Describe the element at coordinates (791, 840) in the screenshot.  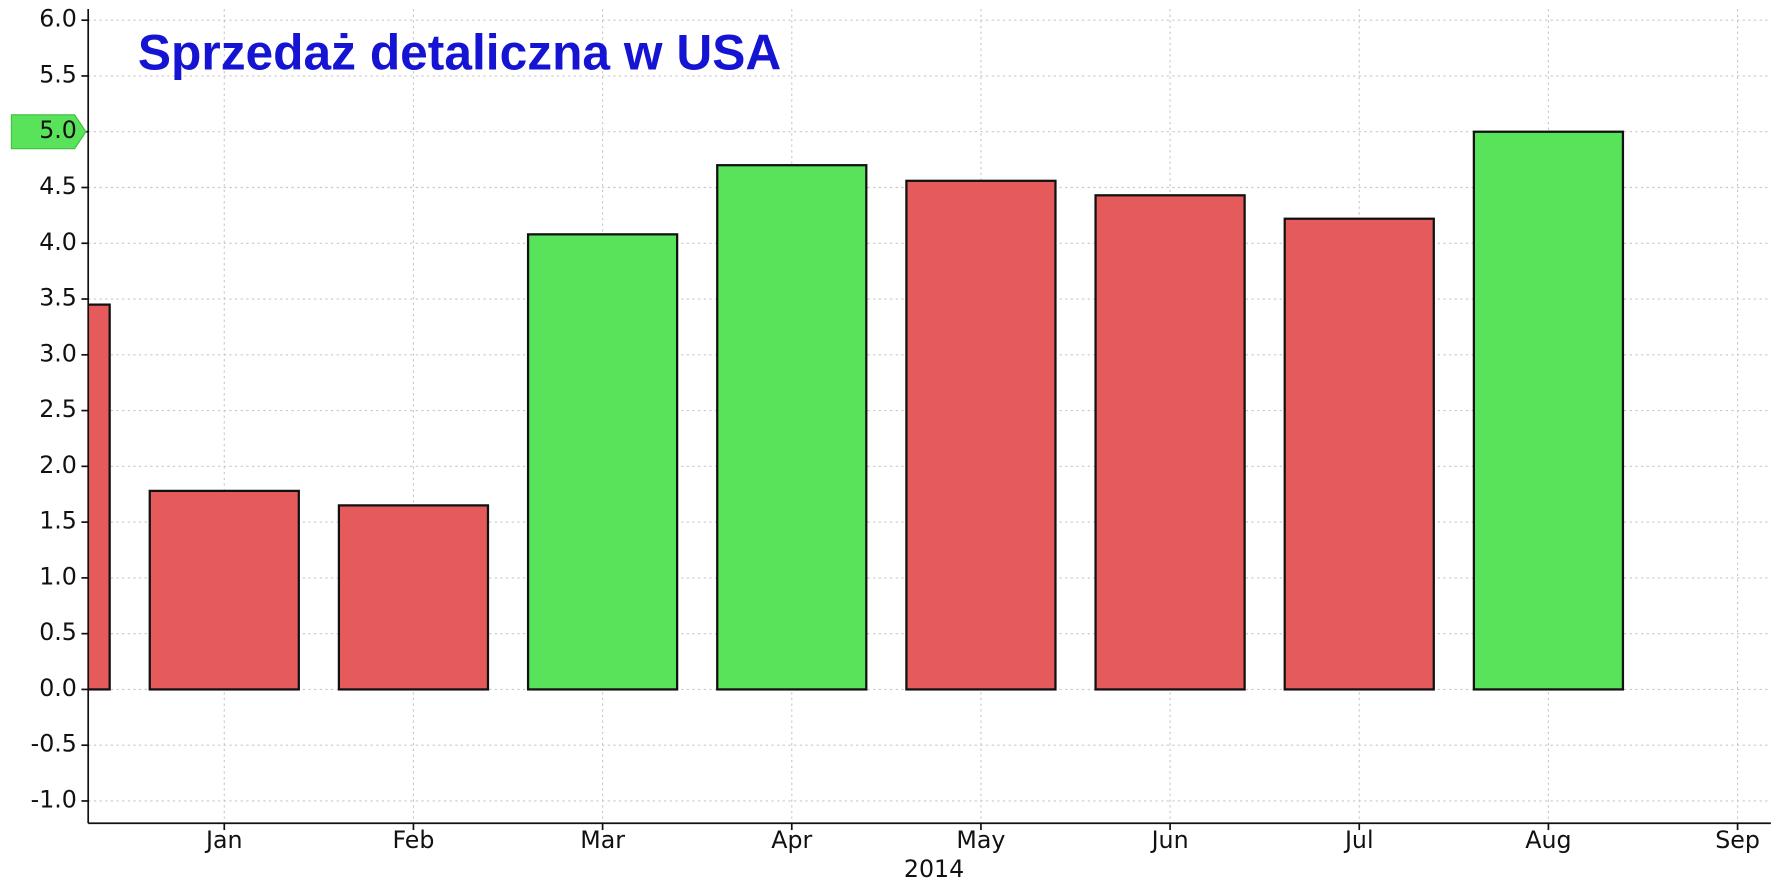
I see `x-tick-label: Apr` at that location.